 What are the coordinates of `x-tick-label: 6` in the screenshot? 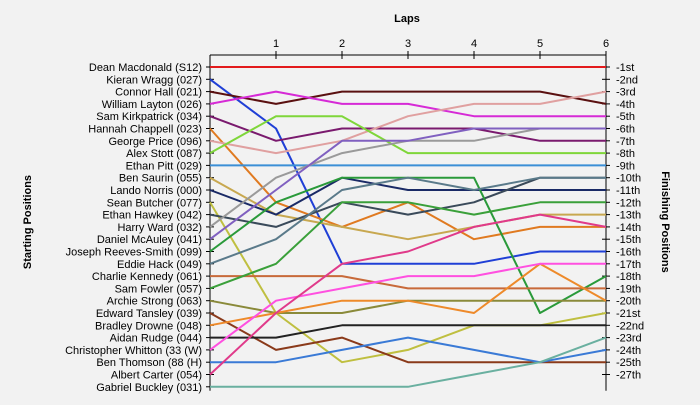 It's located at (606, 44).